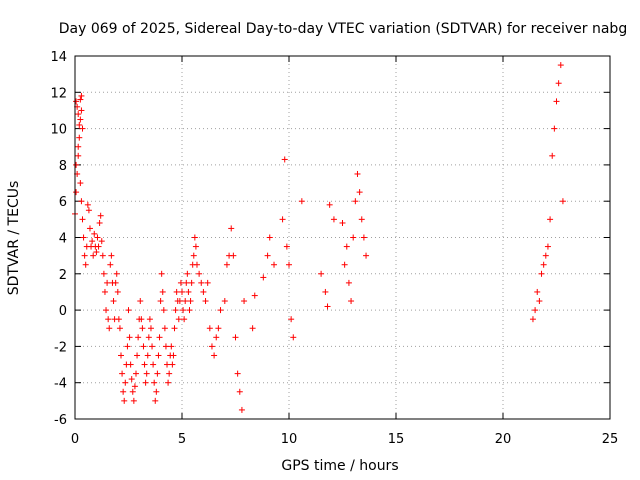 Image resolution: width=640 pixels, height=480 pixels. I want to click on y-axis-label: SDTVAR / TECUs, so click(14, 238).